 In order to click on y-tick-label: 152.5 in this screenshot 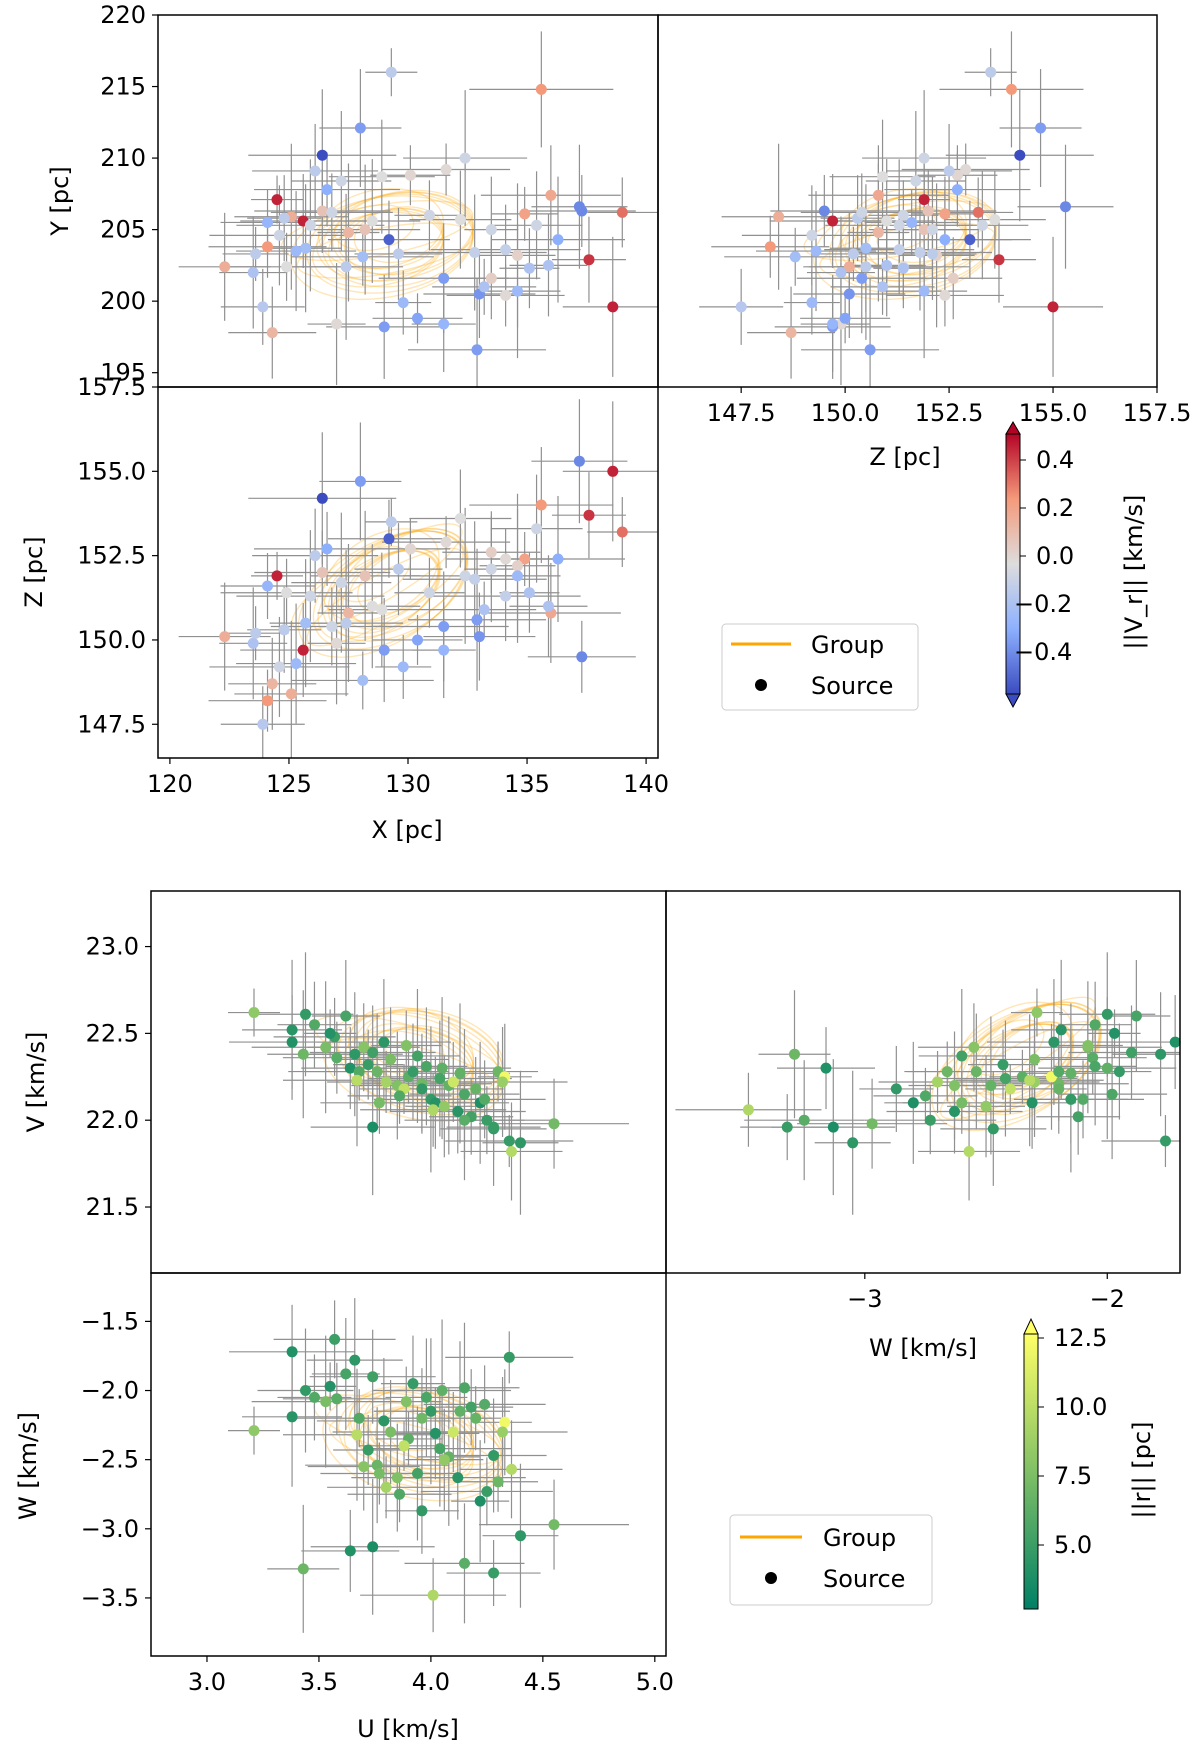, I will do `click(111, 556)`.